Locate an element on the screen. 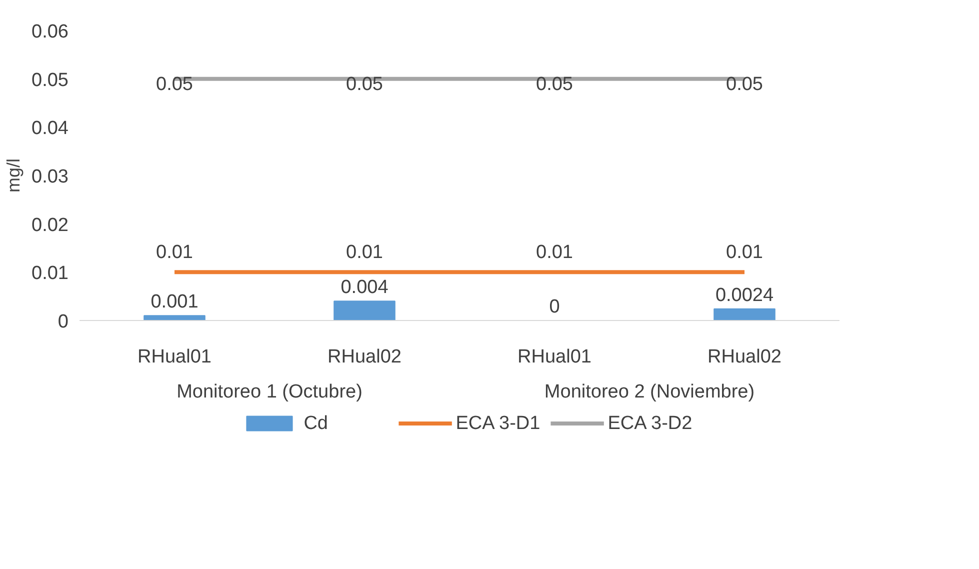  y-tick-label: 0 is located at coordinates (63, 322).